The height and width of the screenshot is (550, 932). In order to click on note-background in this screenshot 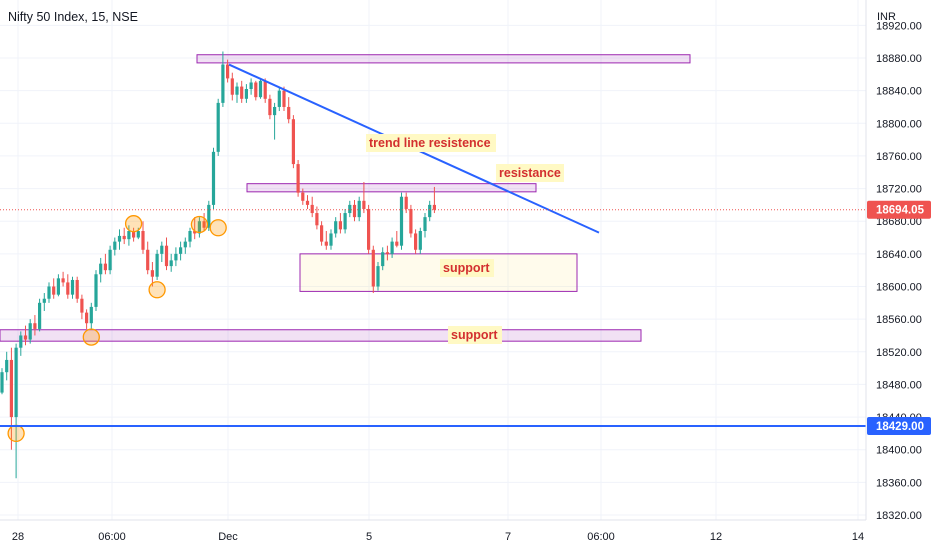, I will do `click(475, 335)`.